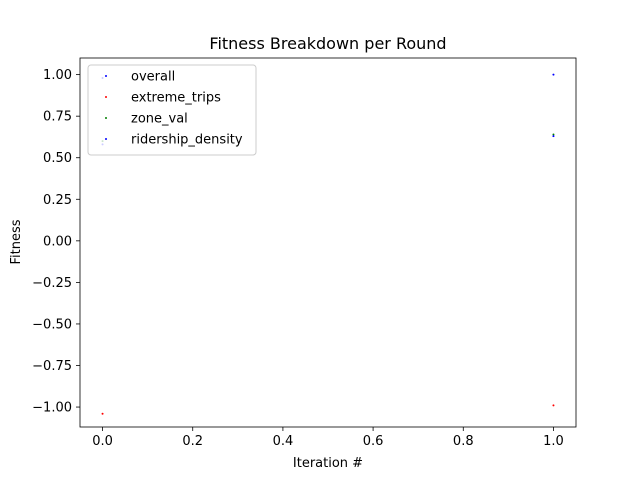 This screenshot has width=640, height=480. What do you see at coordinates (57, 117) in the screenshot?
I see `y-tick-label: 0.75` at bounding box center [57, 117].